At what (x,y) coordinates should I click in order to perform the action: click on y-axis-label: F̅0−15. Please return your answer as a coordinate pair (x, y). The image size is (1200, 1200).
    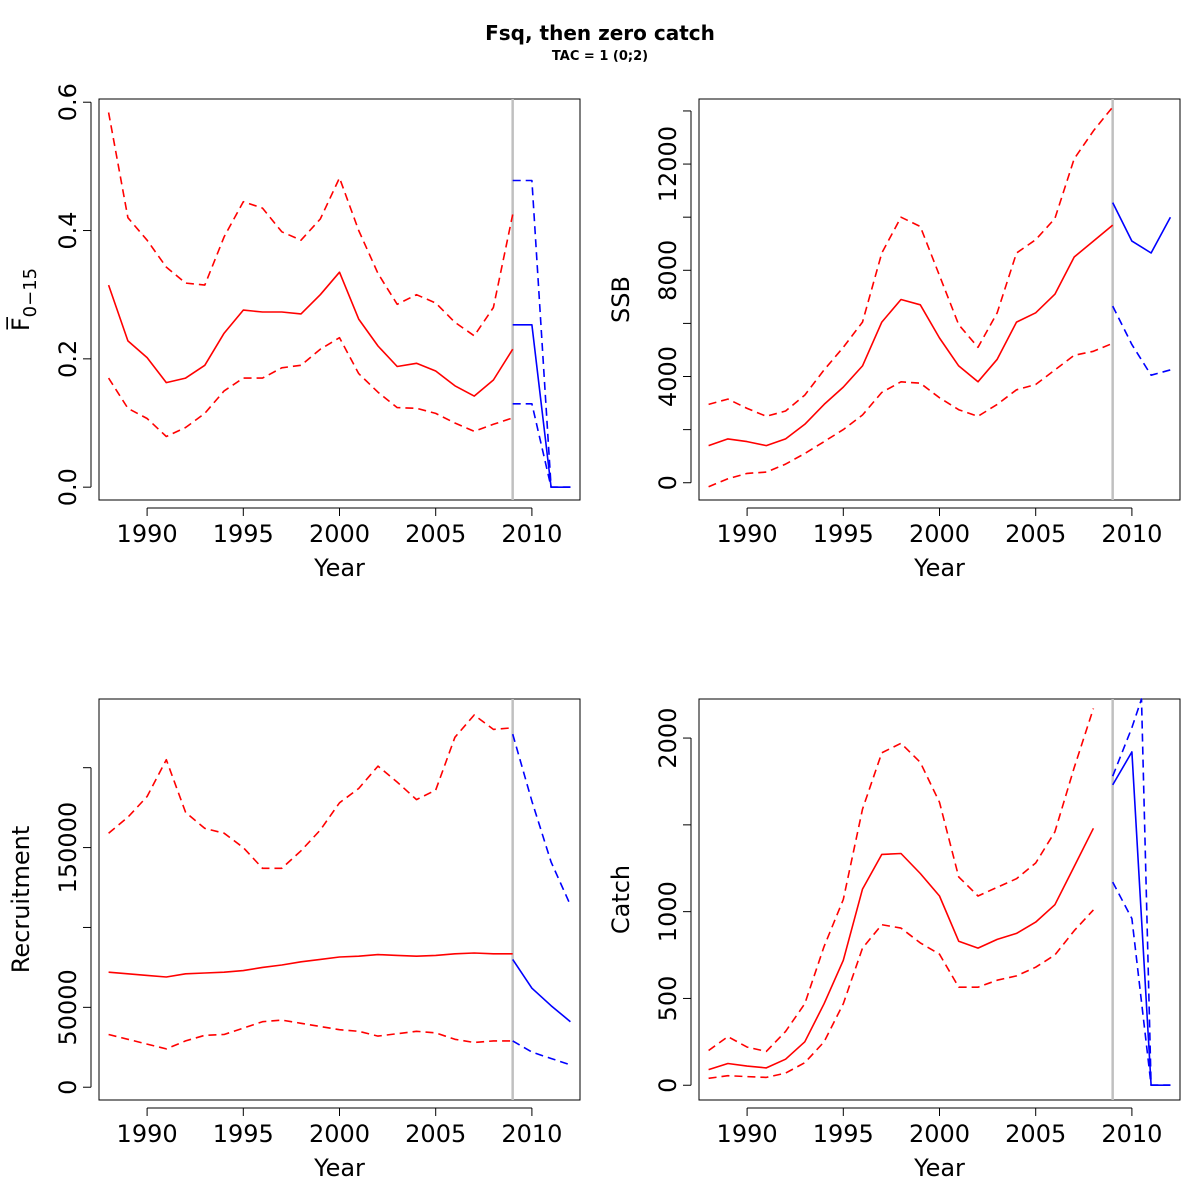
    Looking at the image, I should click on (23, 299).